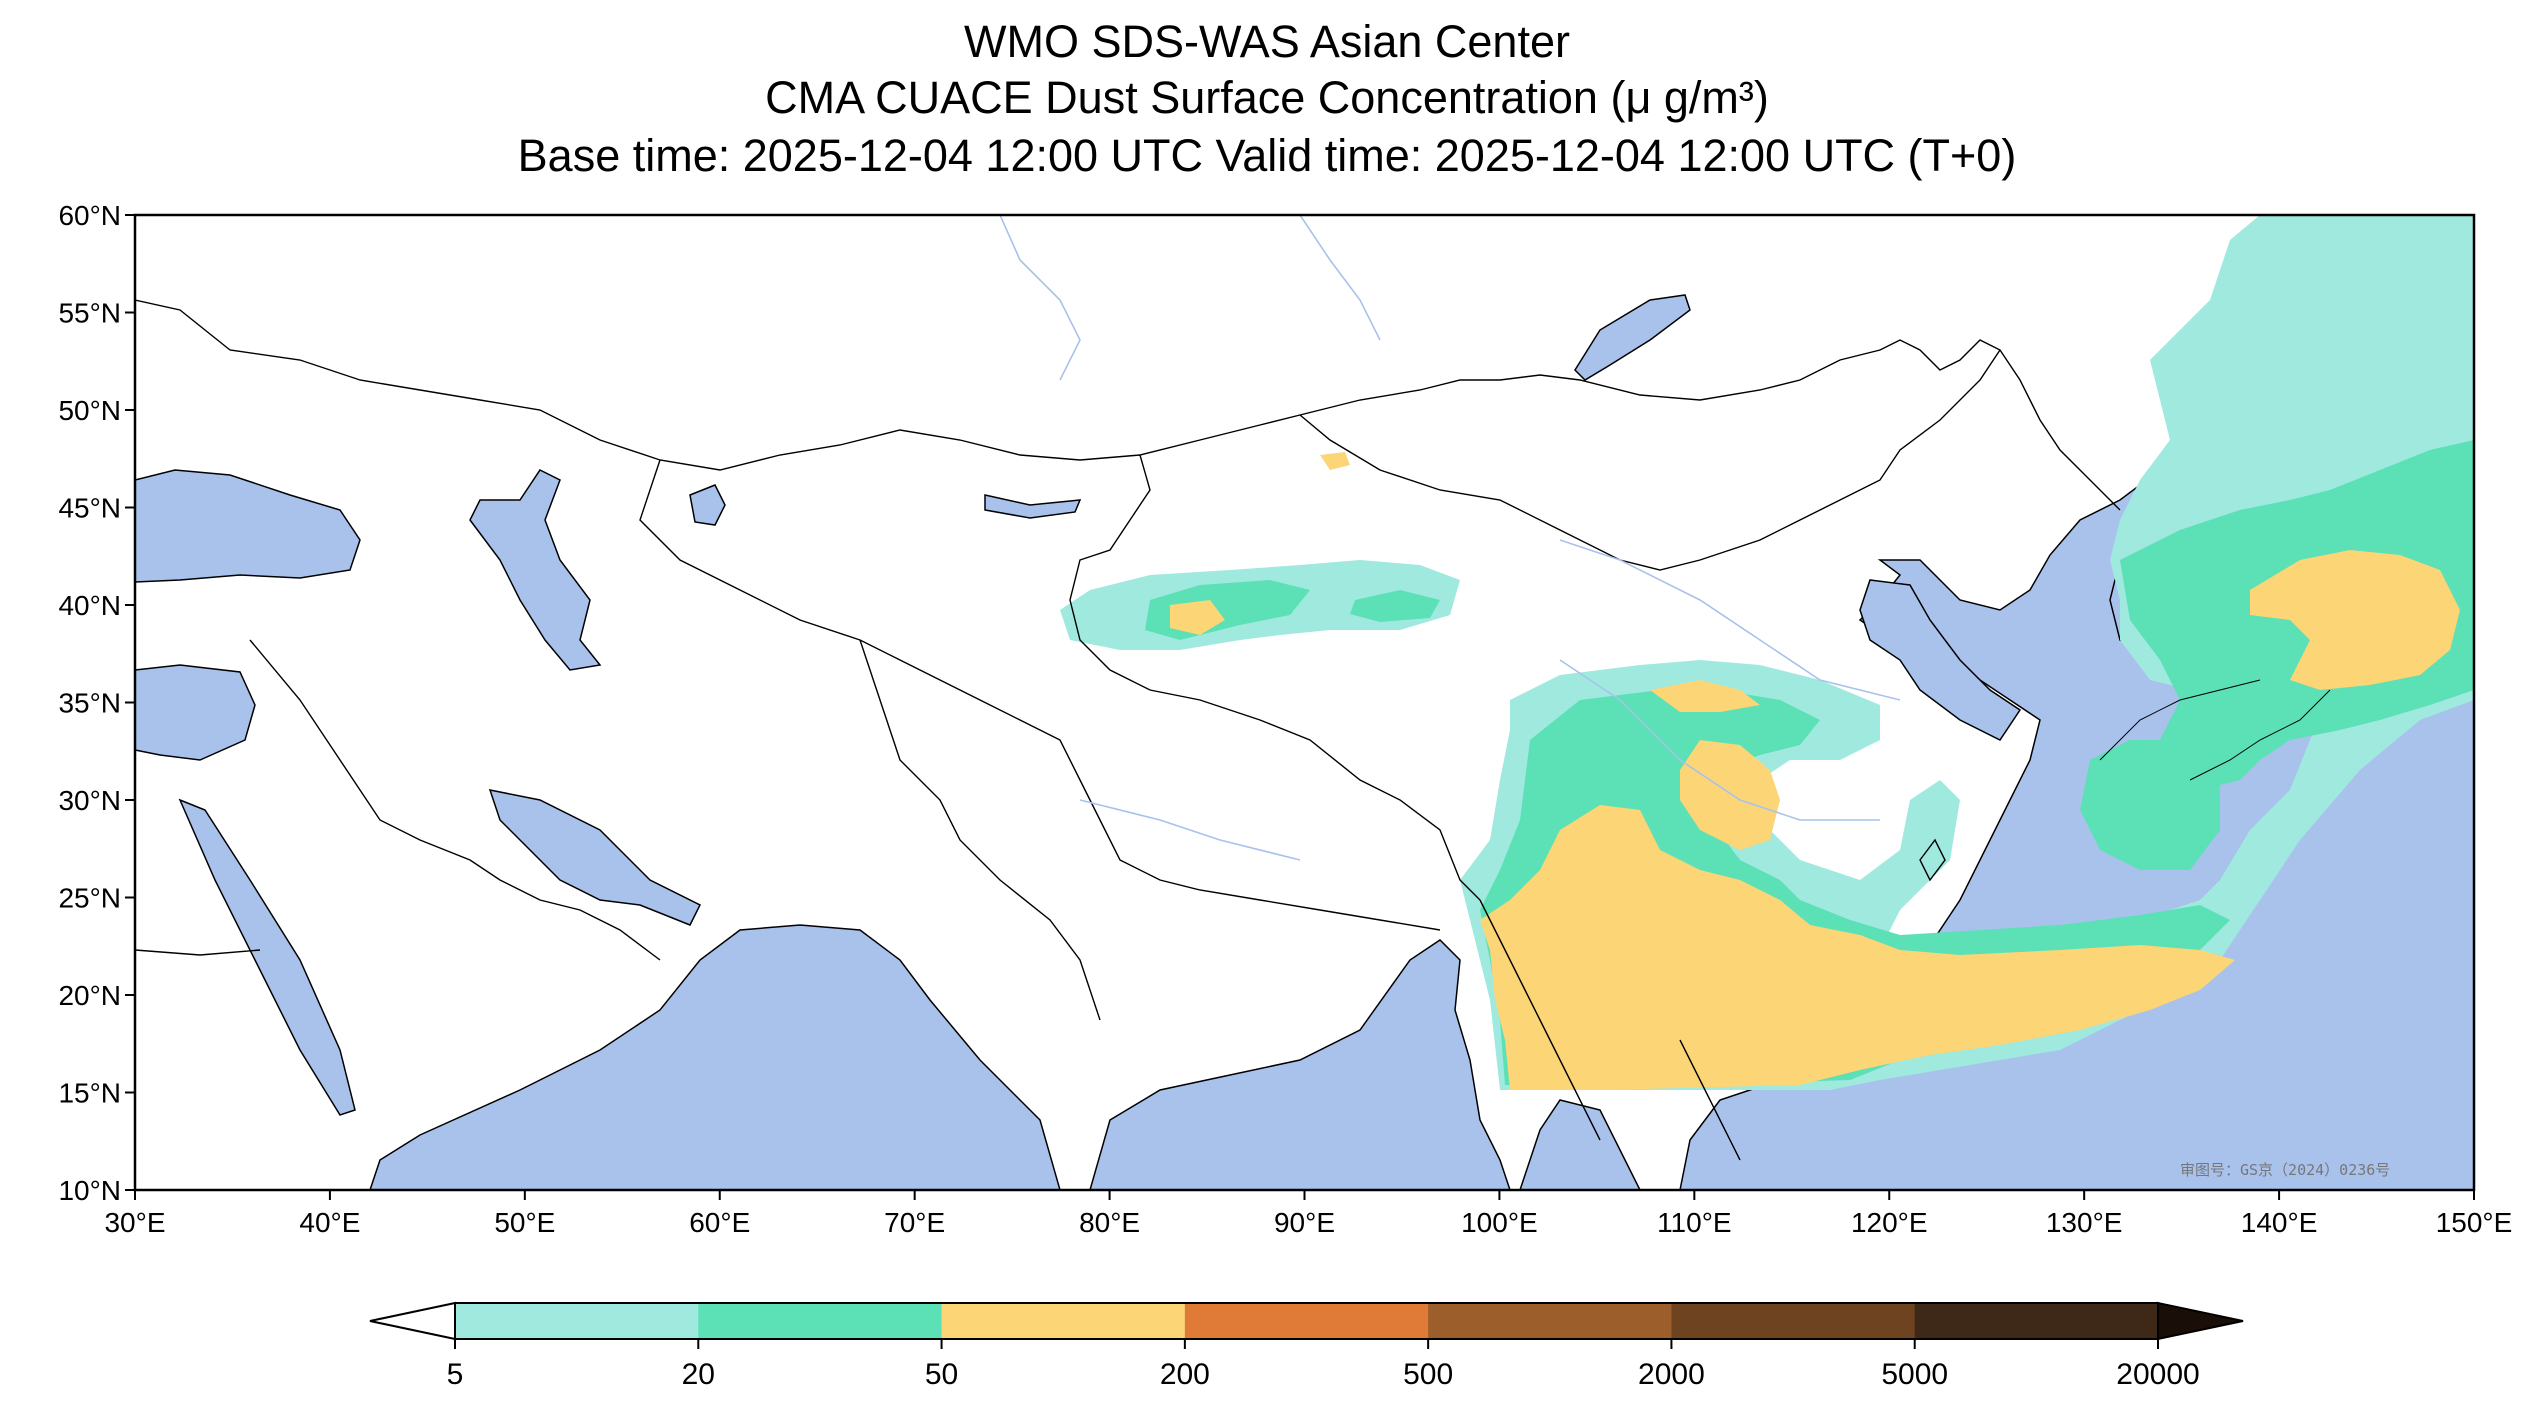 This screenshot has height=1421, width=2534. Describe the element at coordinates (89, 703) in the screenshot. I see `lat-label: 35°N` at that location.